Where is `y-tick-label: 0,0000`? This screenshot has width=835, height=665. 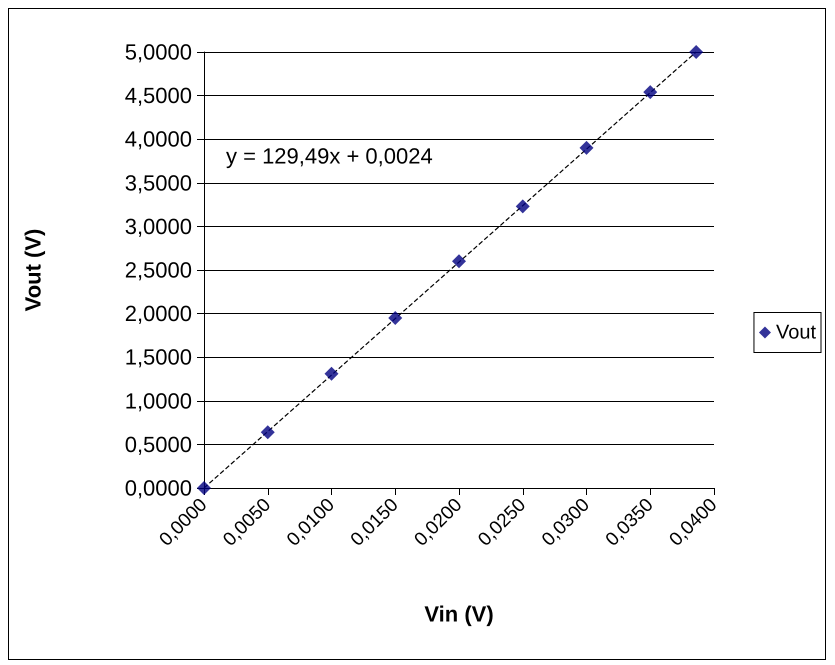 y-tick-label: 0,0000 is located at coordinates (158, 488).